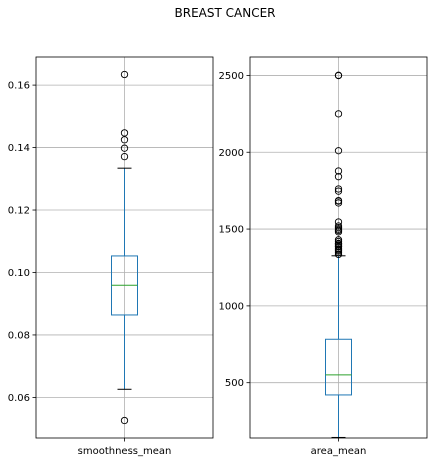  I want to click on y-tick-label: 1500, so click(231, 230).